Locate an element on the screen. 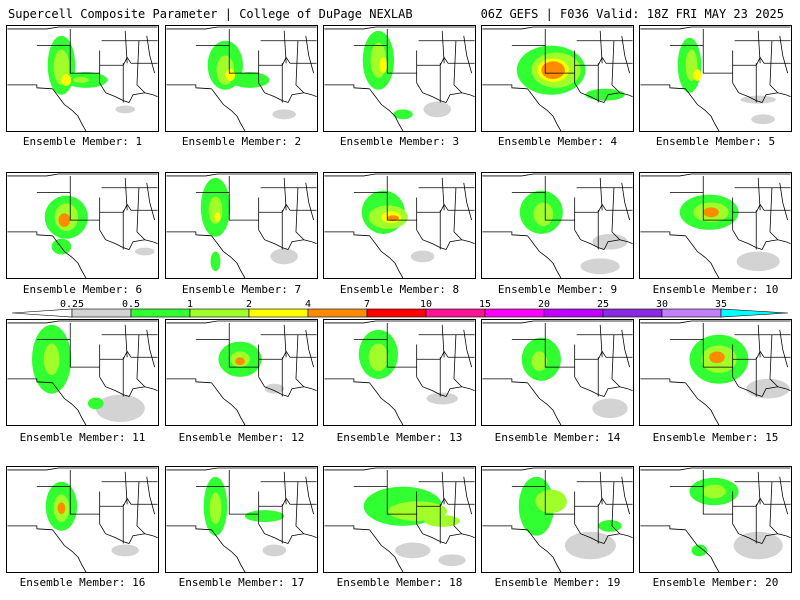 This screenshot has width=800, height=600. scale-tick-label: 25 is located at coordinates (603, 304).